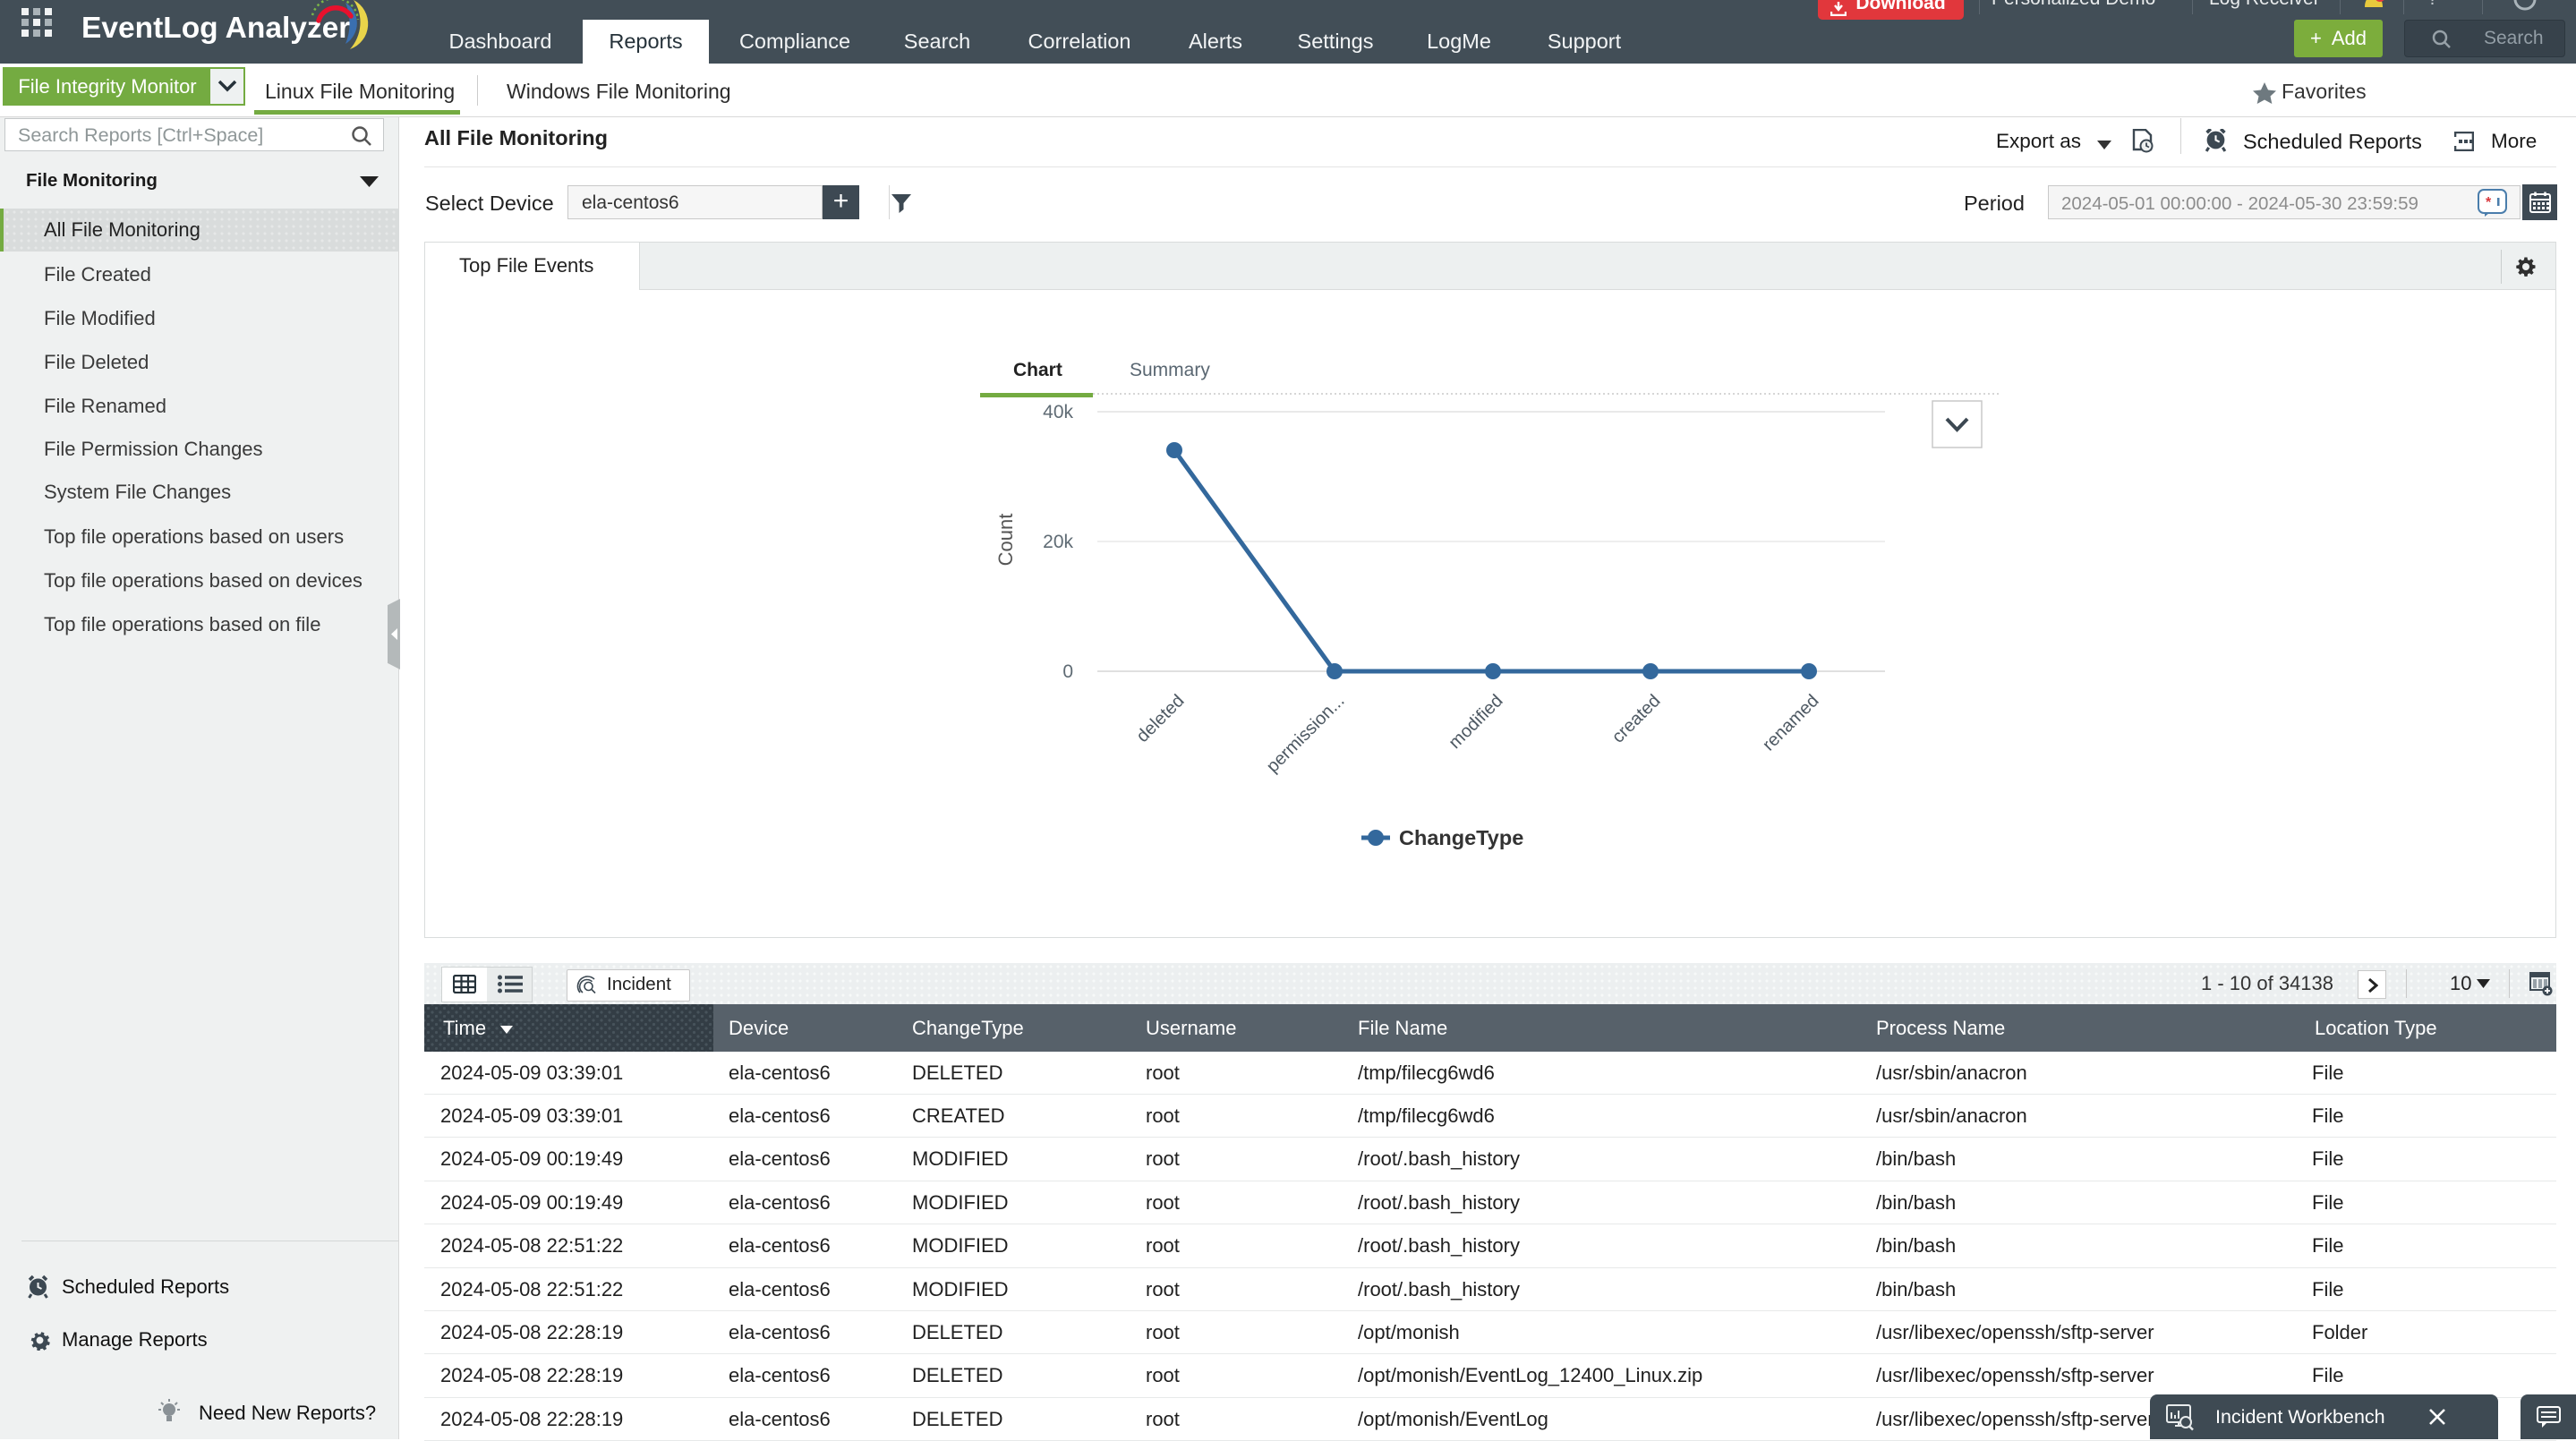 Image resolution: width=2576 pixels, height=1441 pixels. I want to click on svg-text: Summary, so click(1170, 370).